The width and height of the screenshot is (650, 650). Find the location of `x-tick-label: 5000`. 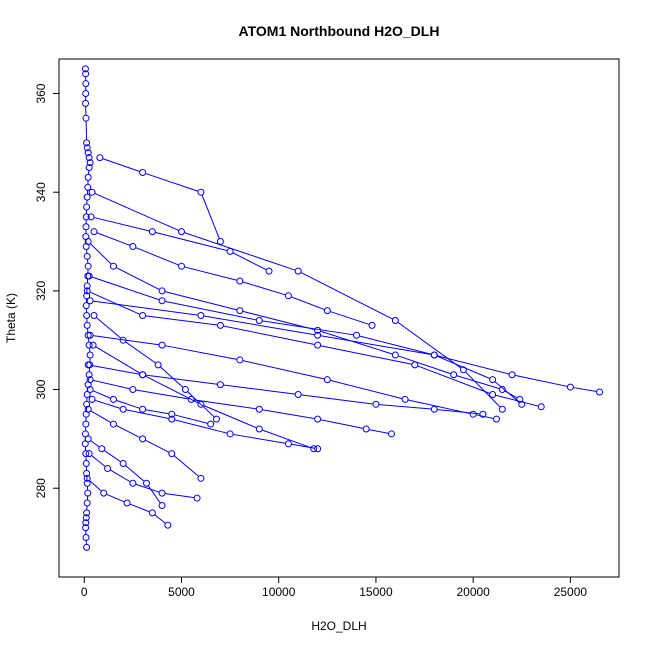

x-tick-label: 5000 is located at coordinates (181, 592).